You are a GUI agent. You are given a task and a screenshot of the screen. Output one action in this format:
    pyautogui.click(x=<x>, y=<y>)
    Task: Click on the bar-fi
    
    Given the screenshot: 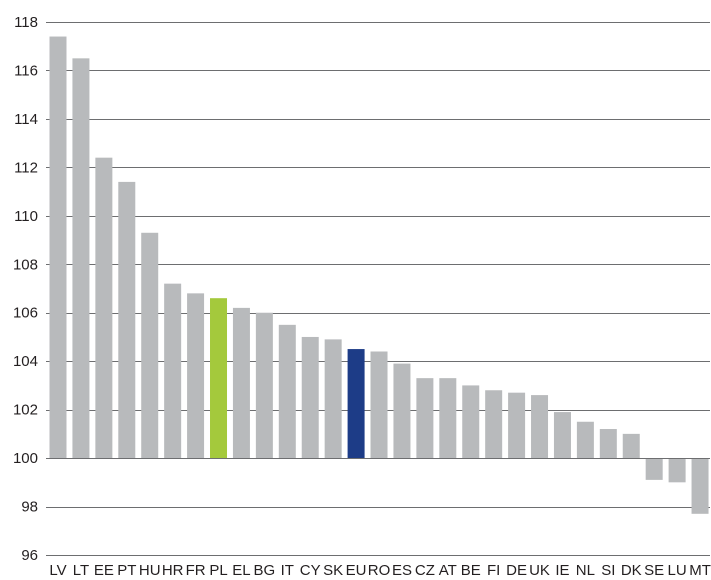 What is the action you would take?
    pyautogui.click(x=494, y=424)
    